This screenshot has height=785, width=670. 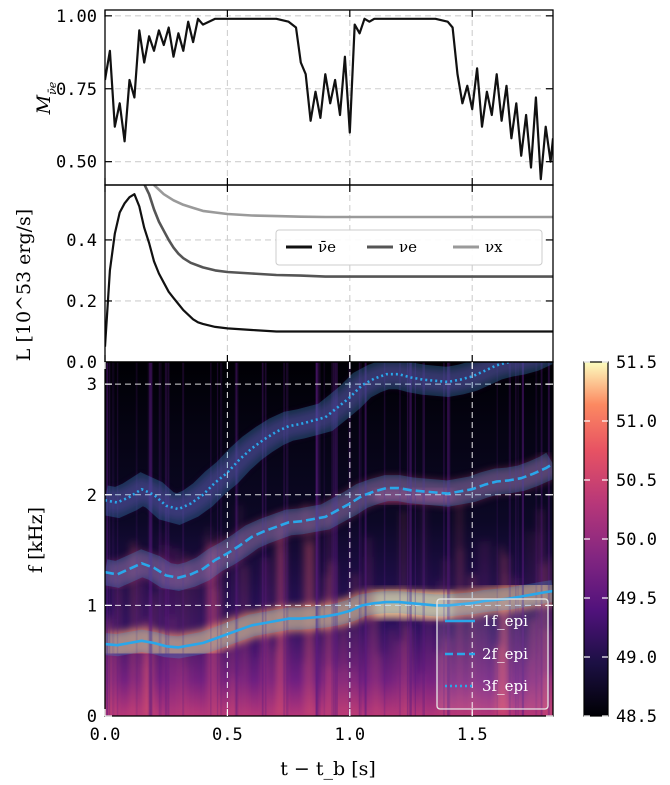 I want to click on colorbar-ticks: 48.5 49.0 49.5 50.0 50.5 51.0 51.5, so click(x=620, y=540).